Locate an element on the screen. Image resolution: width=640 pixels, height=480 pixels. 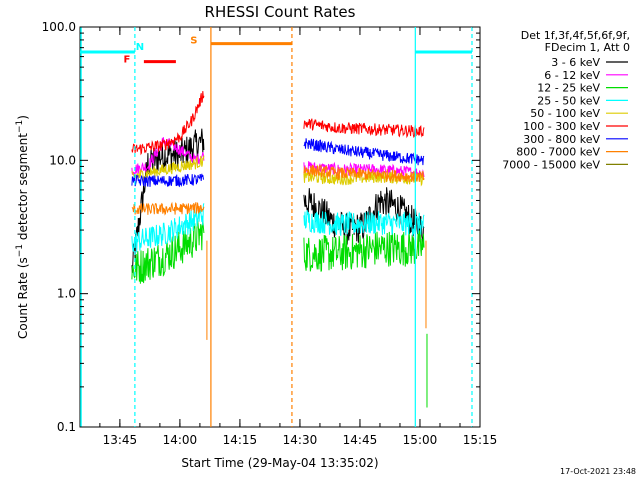
annotation-label: N is located at coordinates (140, 47).